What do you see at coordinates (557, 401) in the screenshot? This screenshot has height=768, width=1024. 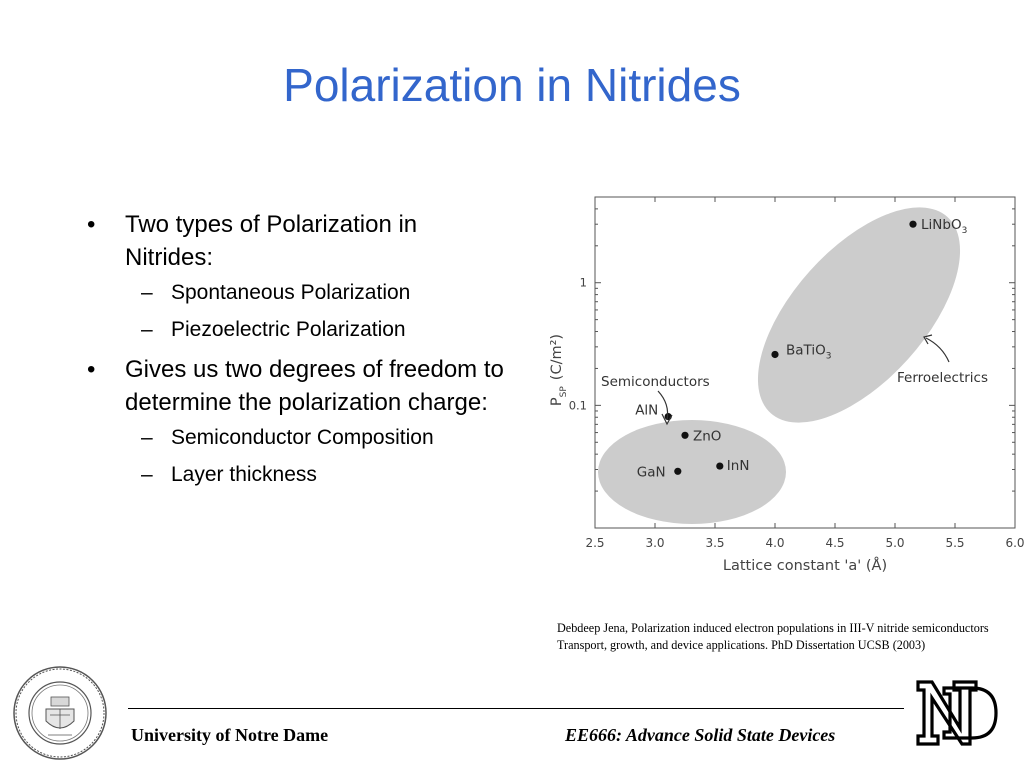 I see `y-axis-label-symbol: P` at bounding box center [557, 401].